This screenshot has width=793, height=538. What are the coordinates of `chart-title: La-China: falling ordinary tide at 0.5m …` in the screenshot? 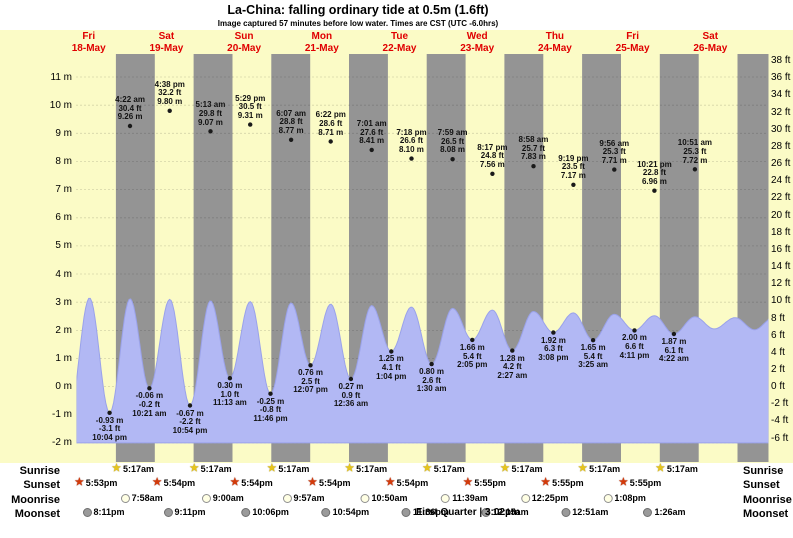 It's located at (358, 10).